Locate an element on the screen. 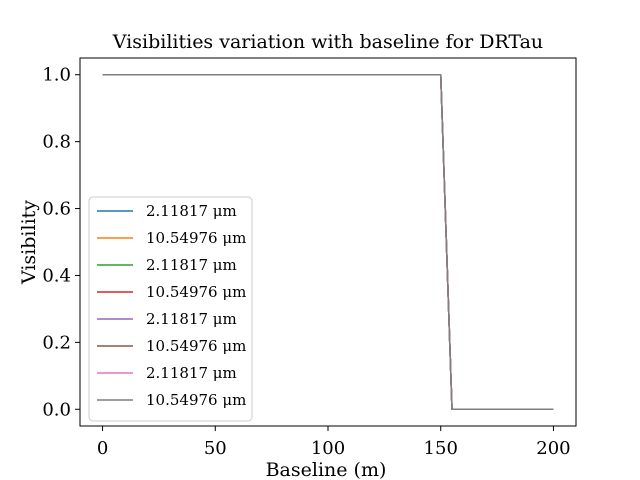  x-tick-label: 50 is located at coordinates (215, 448).